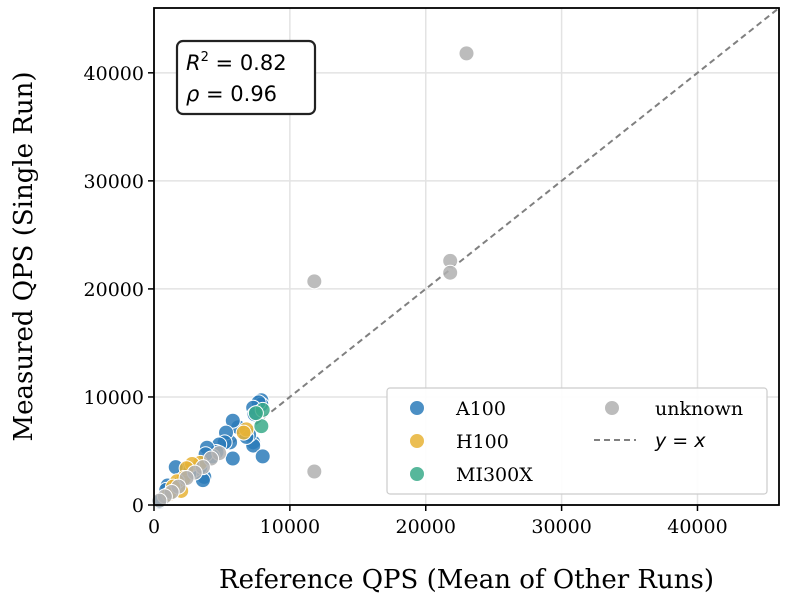 The width and height of the screenshot is (792, 602). What do you see at coordinates (426, 527) in the screenshot?
I see `x-tick-label: 20000` at bounding box center [426, 527].